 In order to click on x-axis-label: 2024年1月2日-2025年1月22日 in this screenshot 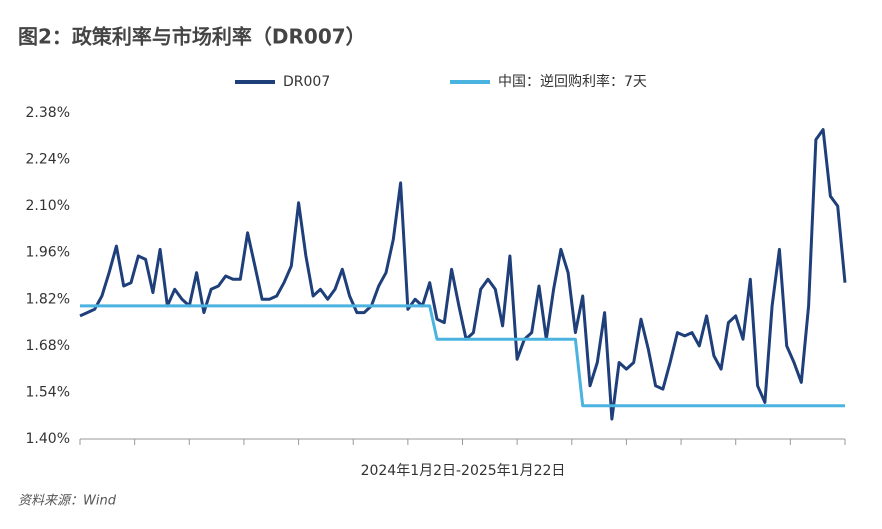, I will do `click(463, 471)`.